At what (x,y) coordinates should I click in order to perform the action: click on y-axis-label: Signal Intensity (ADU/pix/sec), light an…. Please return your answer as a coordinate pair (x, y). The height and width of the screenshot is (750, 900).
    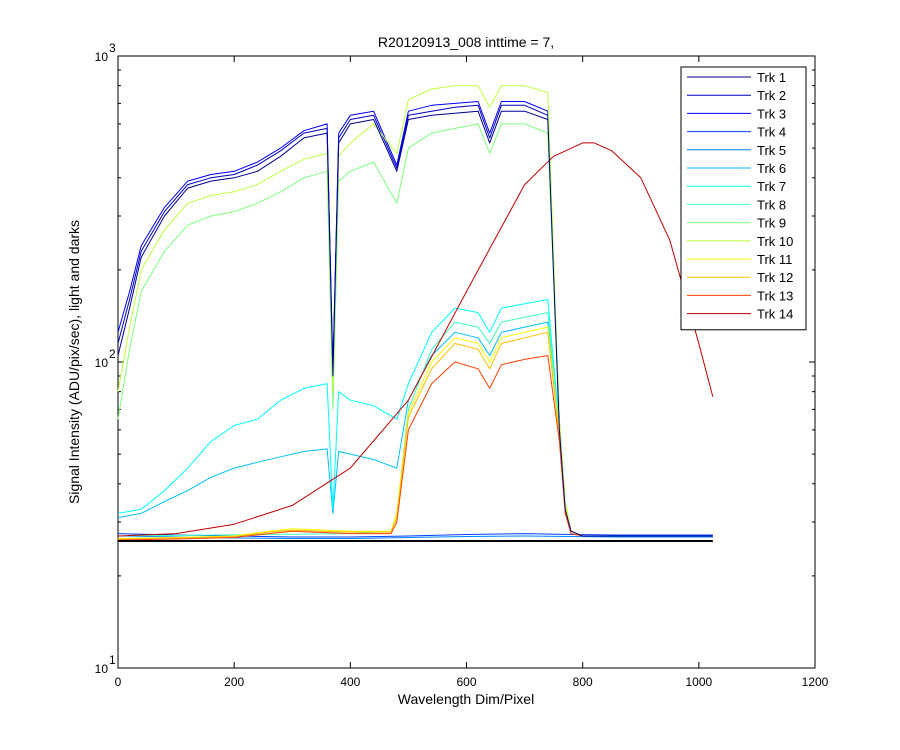
    Looking at the image, I should click on (74, 362).